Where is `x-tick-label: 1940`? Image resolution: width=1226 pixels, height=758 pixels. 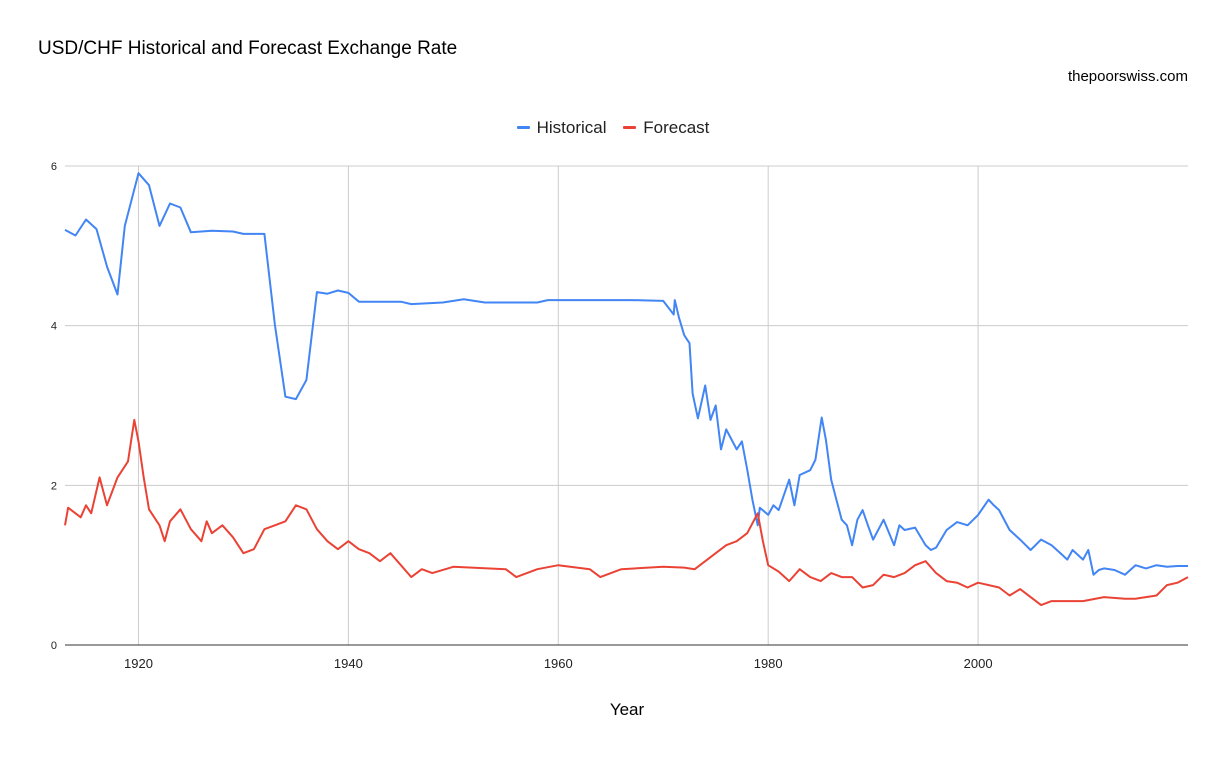 x-tick-label: 1940 is located at coordinates (348, 663).